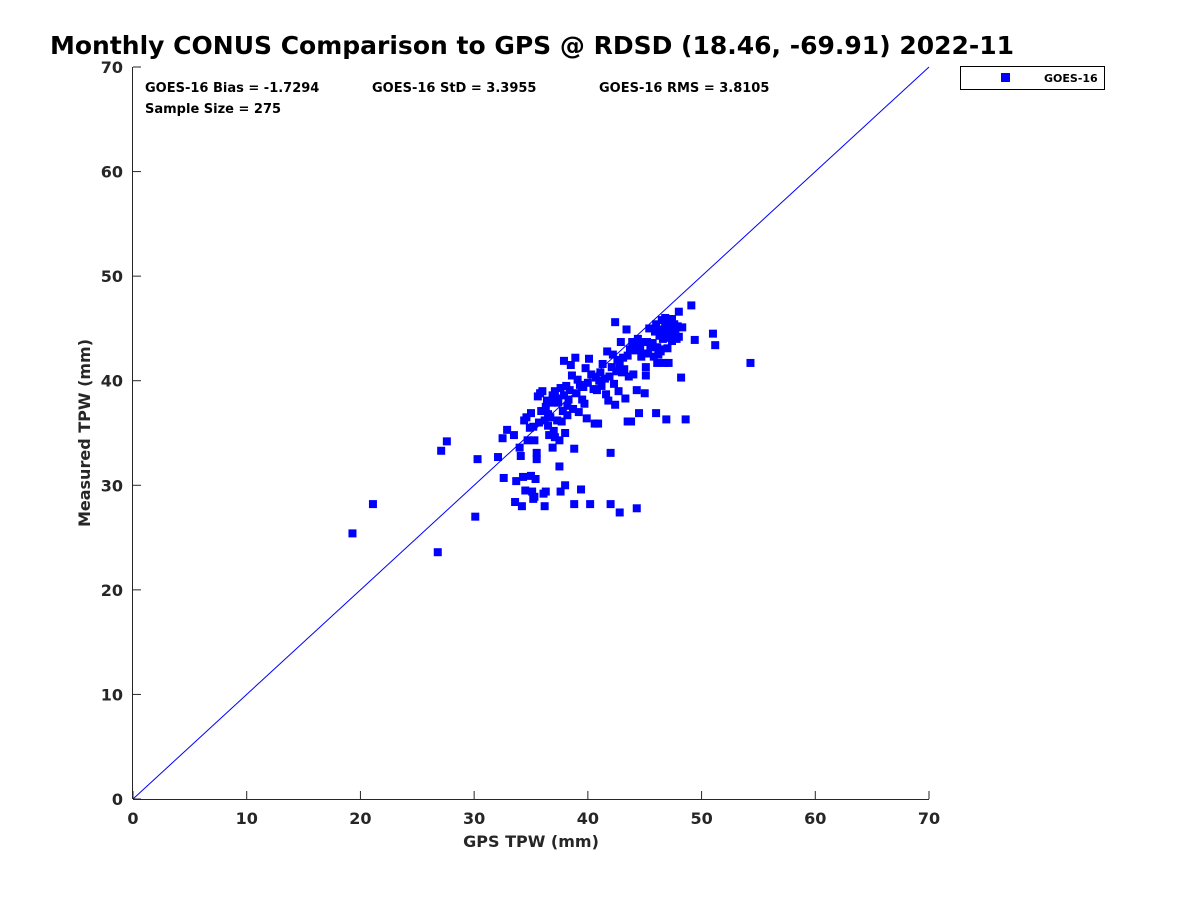  Describe the element at coordinates (213, 109) in the screenshot. I see `stat-sample-size: Sample Size = 275` at that location.